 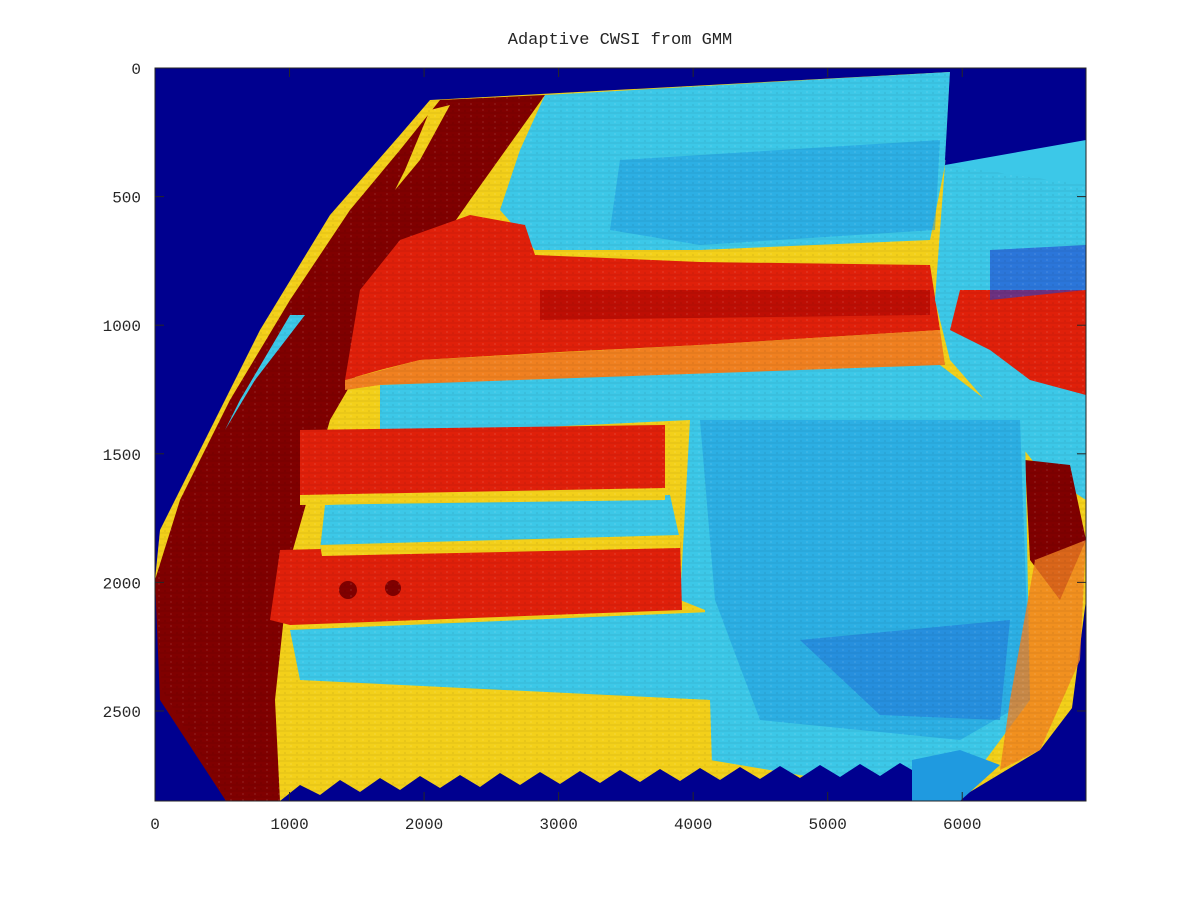 I want to click on x-tick-label: 6000, so click(x=962, y=825).